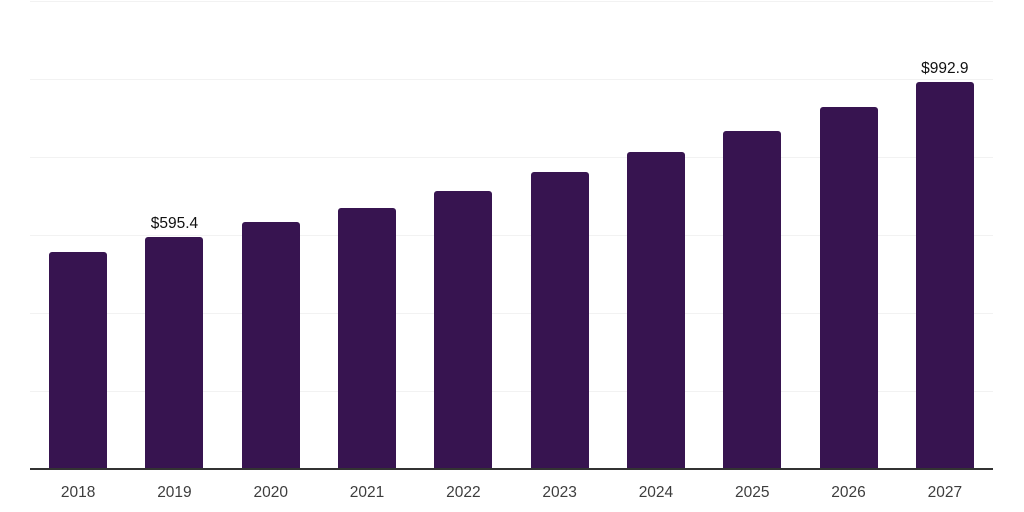  I want to click on x-tick-label-2023: 2023, so click(559, 492).